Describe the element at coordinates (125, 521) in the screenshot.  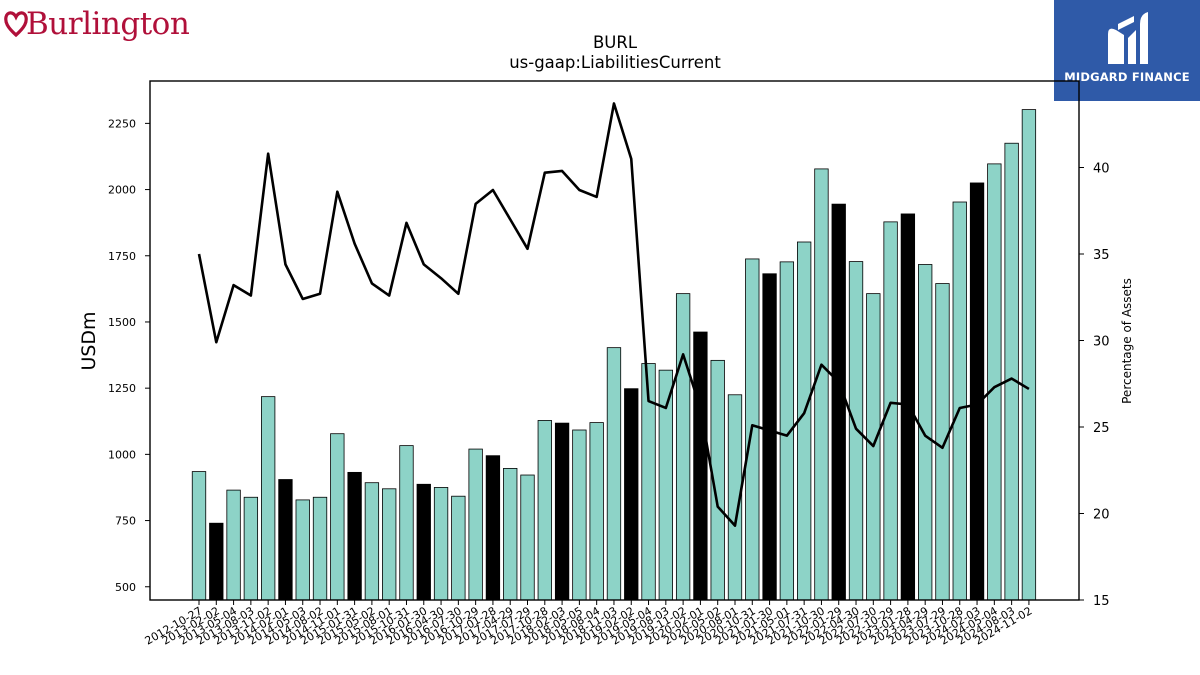
I see `y-tick-label: 750` at that location.